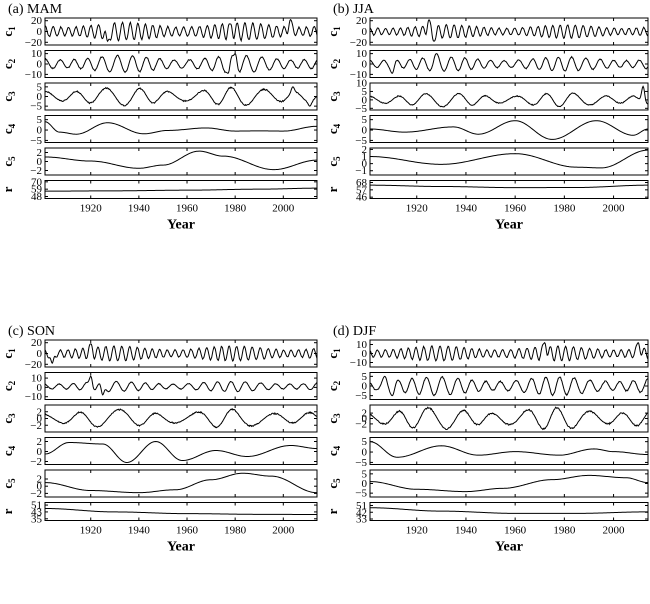 The height and width of the screenshot is (604, 650). I want to click on y-tick-label: 33, so click(362, 520).